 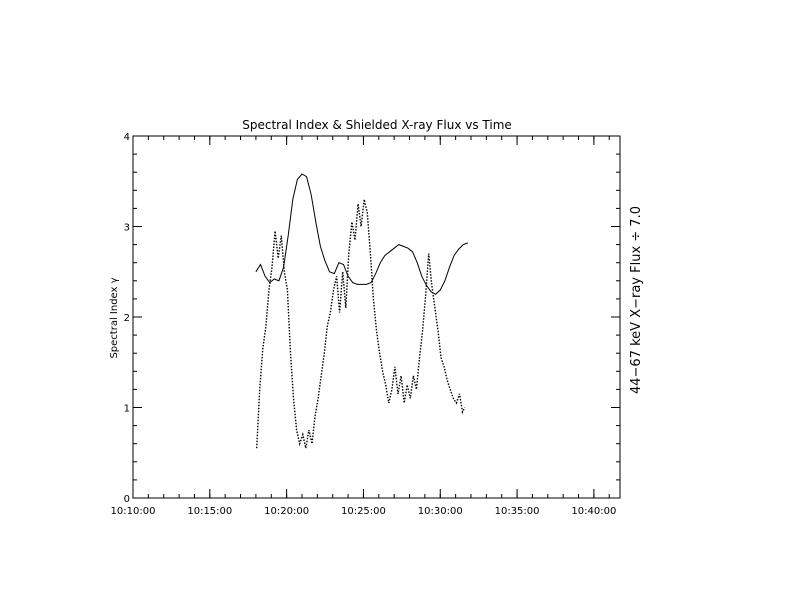 What do you see at coordinates (363, 511) in the screenshot?
I see `x-tick-label: 10:25:00` at bounding box center [363, 511].